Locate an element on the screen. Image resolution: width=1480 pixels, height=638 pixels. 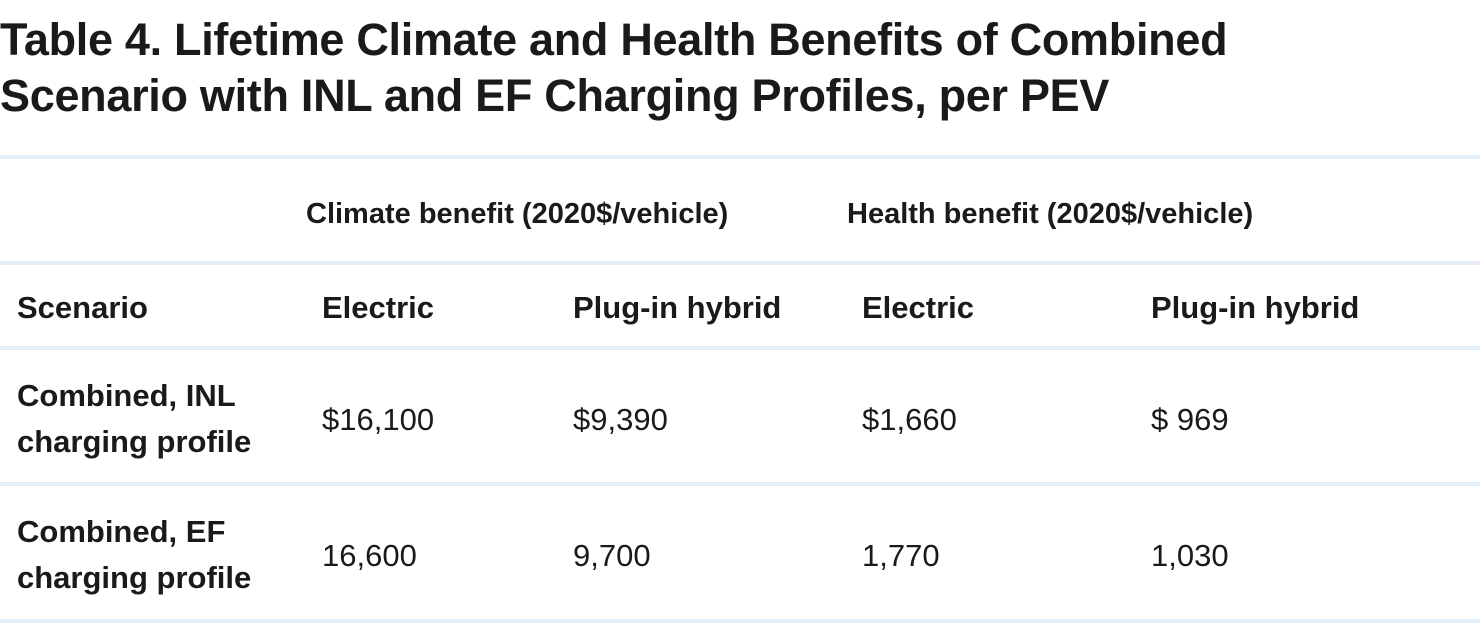
cell-health-phev: 1,030 is located at coordinates (1190, 555).